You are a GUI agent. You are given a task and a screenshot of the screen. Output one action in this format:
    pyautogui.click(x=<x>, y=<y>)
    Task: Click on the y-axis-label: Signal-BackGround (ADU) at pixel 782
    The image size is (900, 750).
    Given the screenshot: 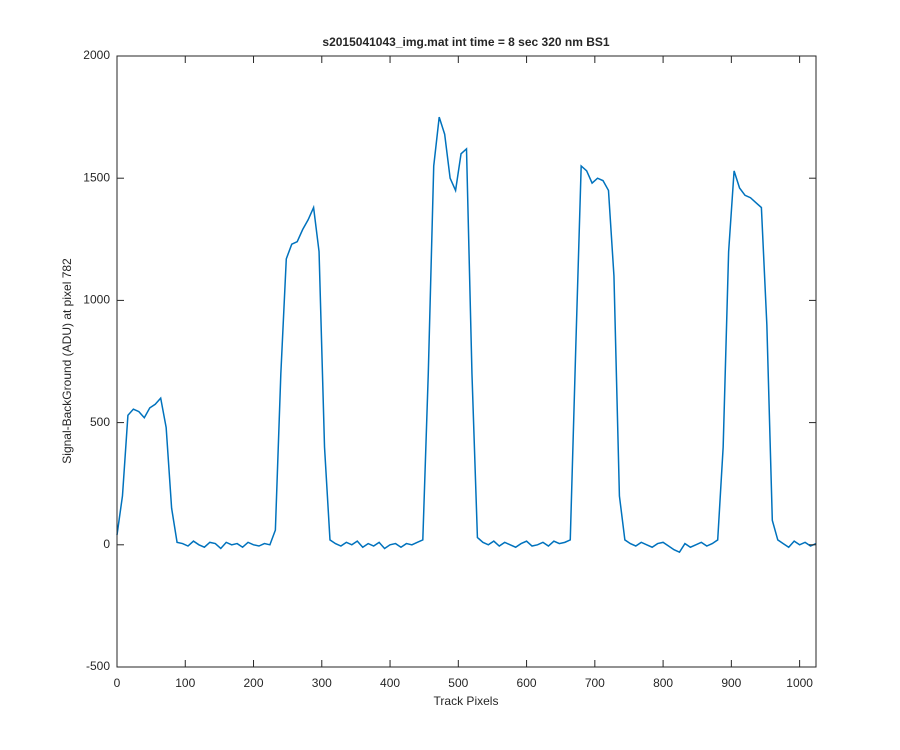 What is the action you would take?
    pyautogui.click(x=67, y=361)
    